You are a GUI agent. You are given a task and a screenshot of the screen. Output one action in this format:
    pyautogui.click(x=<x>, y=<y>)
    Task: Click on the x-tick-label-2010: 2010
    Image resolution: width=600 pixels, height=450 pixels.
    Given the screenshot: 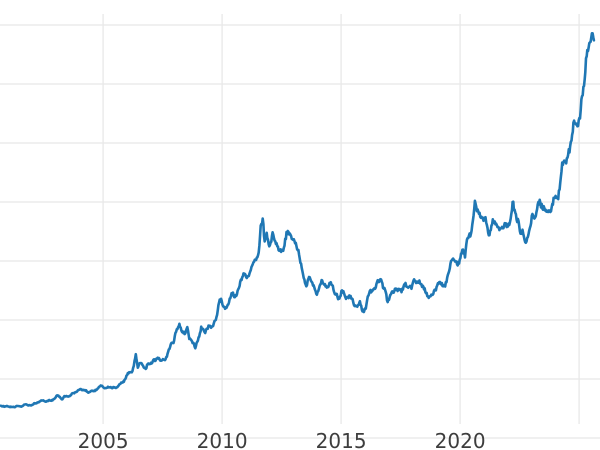 What is the action you would take?
    pyautogui.click(x=222, y=439)
    